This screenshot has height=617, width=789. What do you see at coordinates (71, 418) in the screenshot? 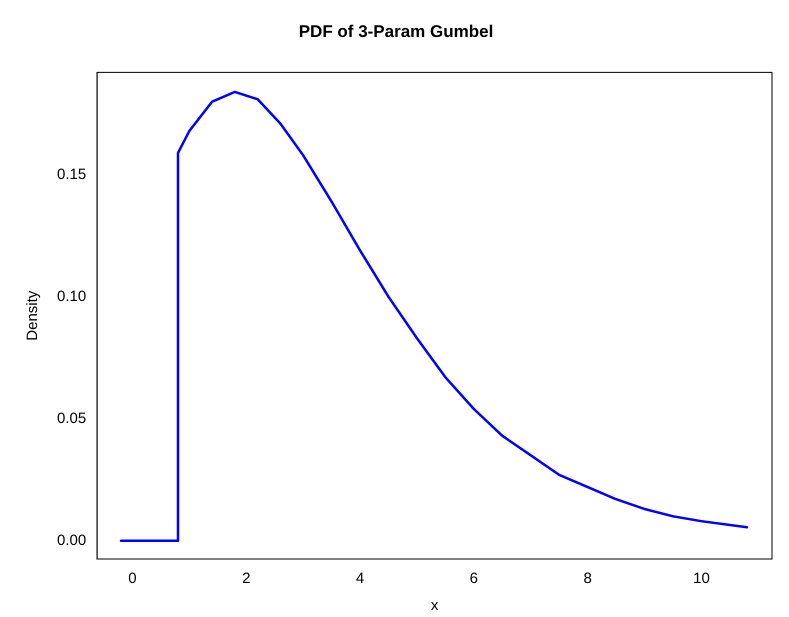
I see `y-tick-label: 0.05` at bounding box center [71, 418].